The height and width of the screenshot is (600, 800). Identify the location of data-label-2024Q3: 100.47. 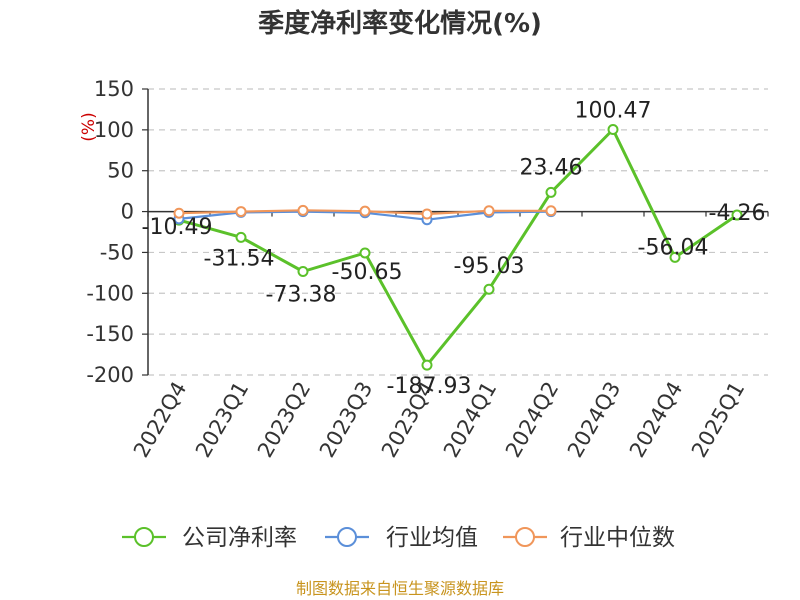
(613, 110).